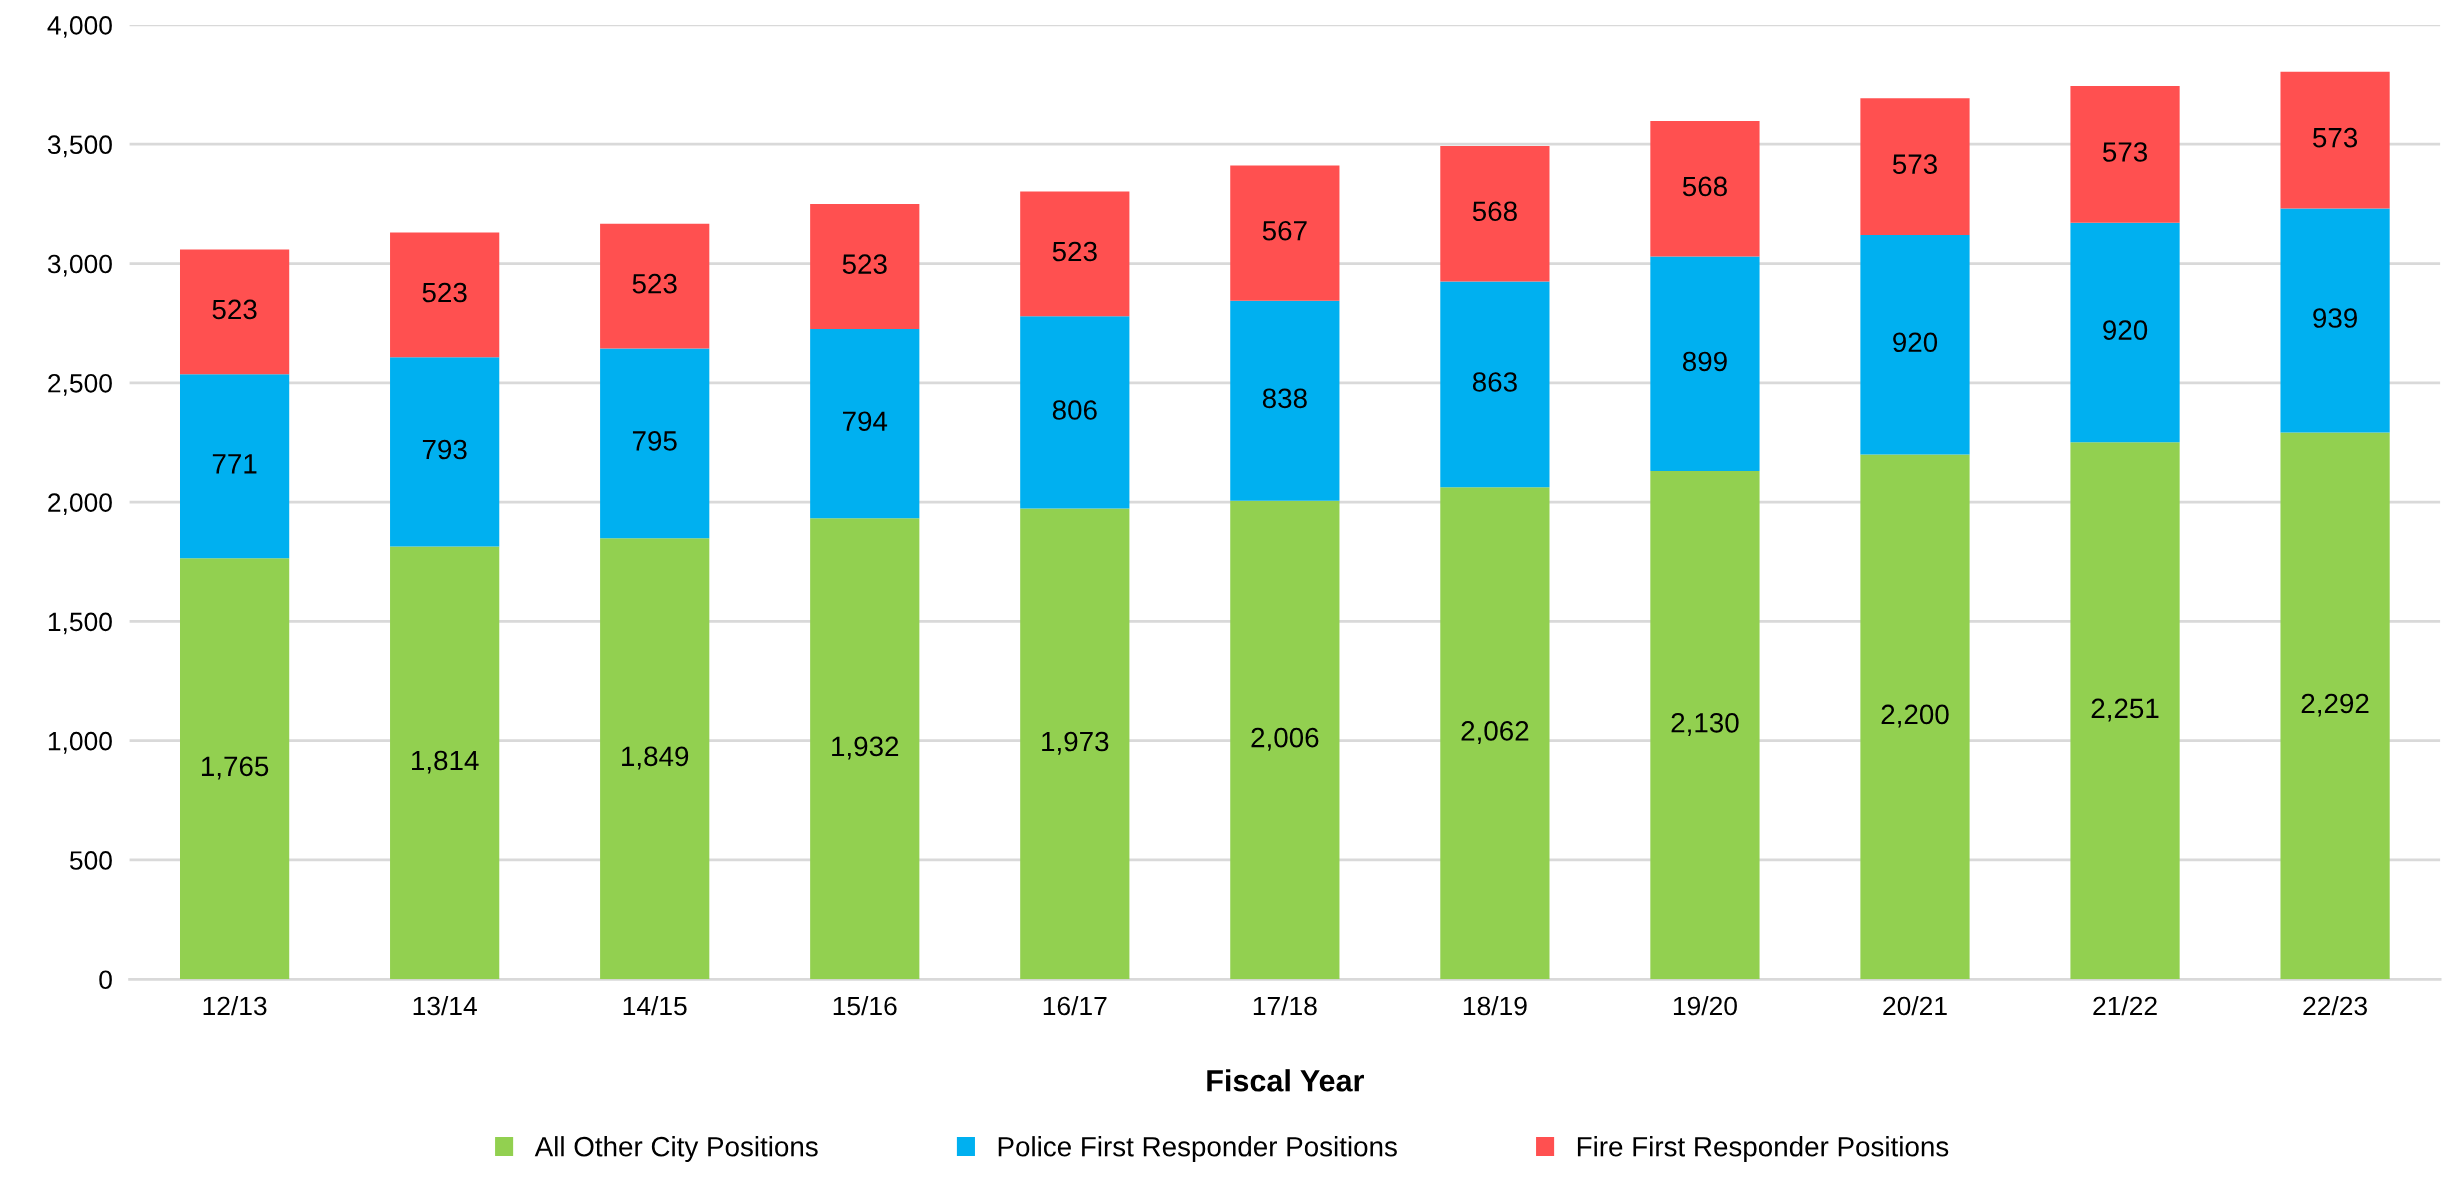  What do you see at coordinates (80, 742) in the screenshot?
I see `y-tick-label: 1,000` at bounding box center [80, 742].